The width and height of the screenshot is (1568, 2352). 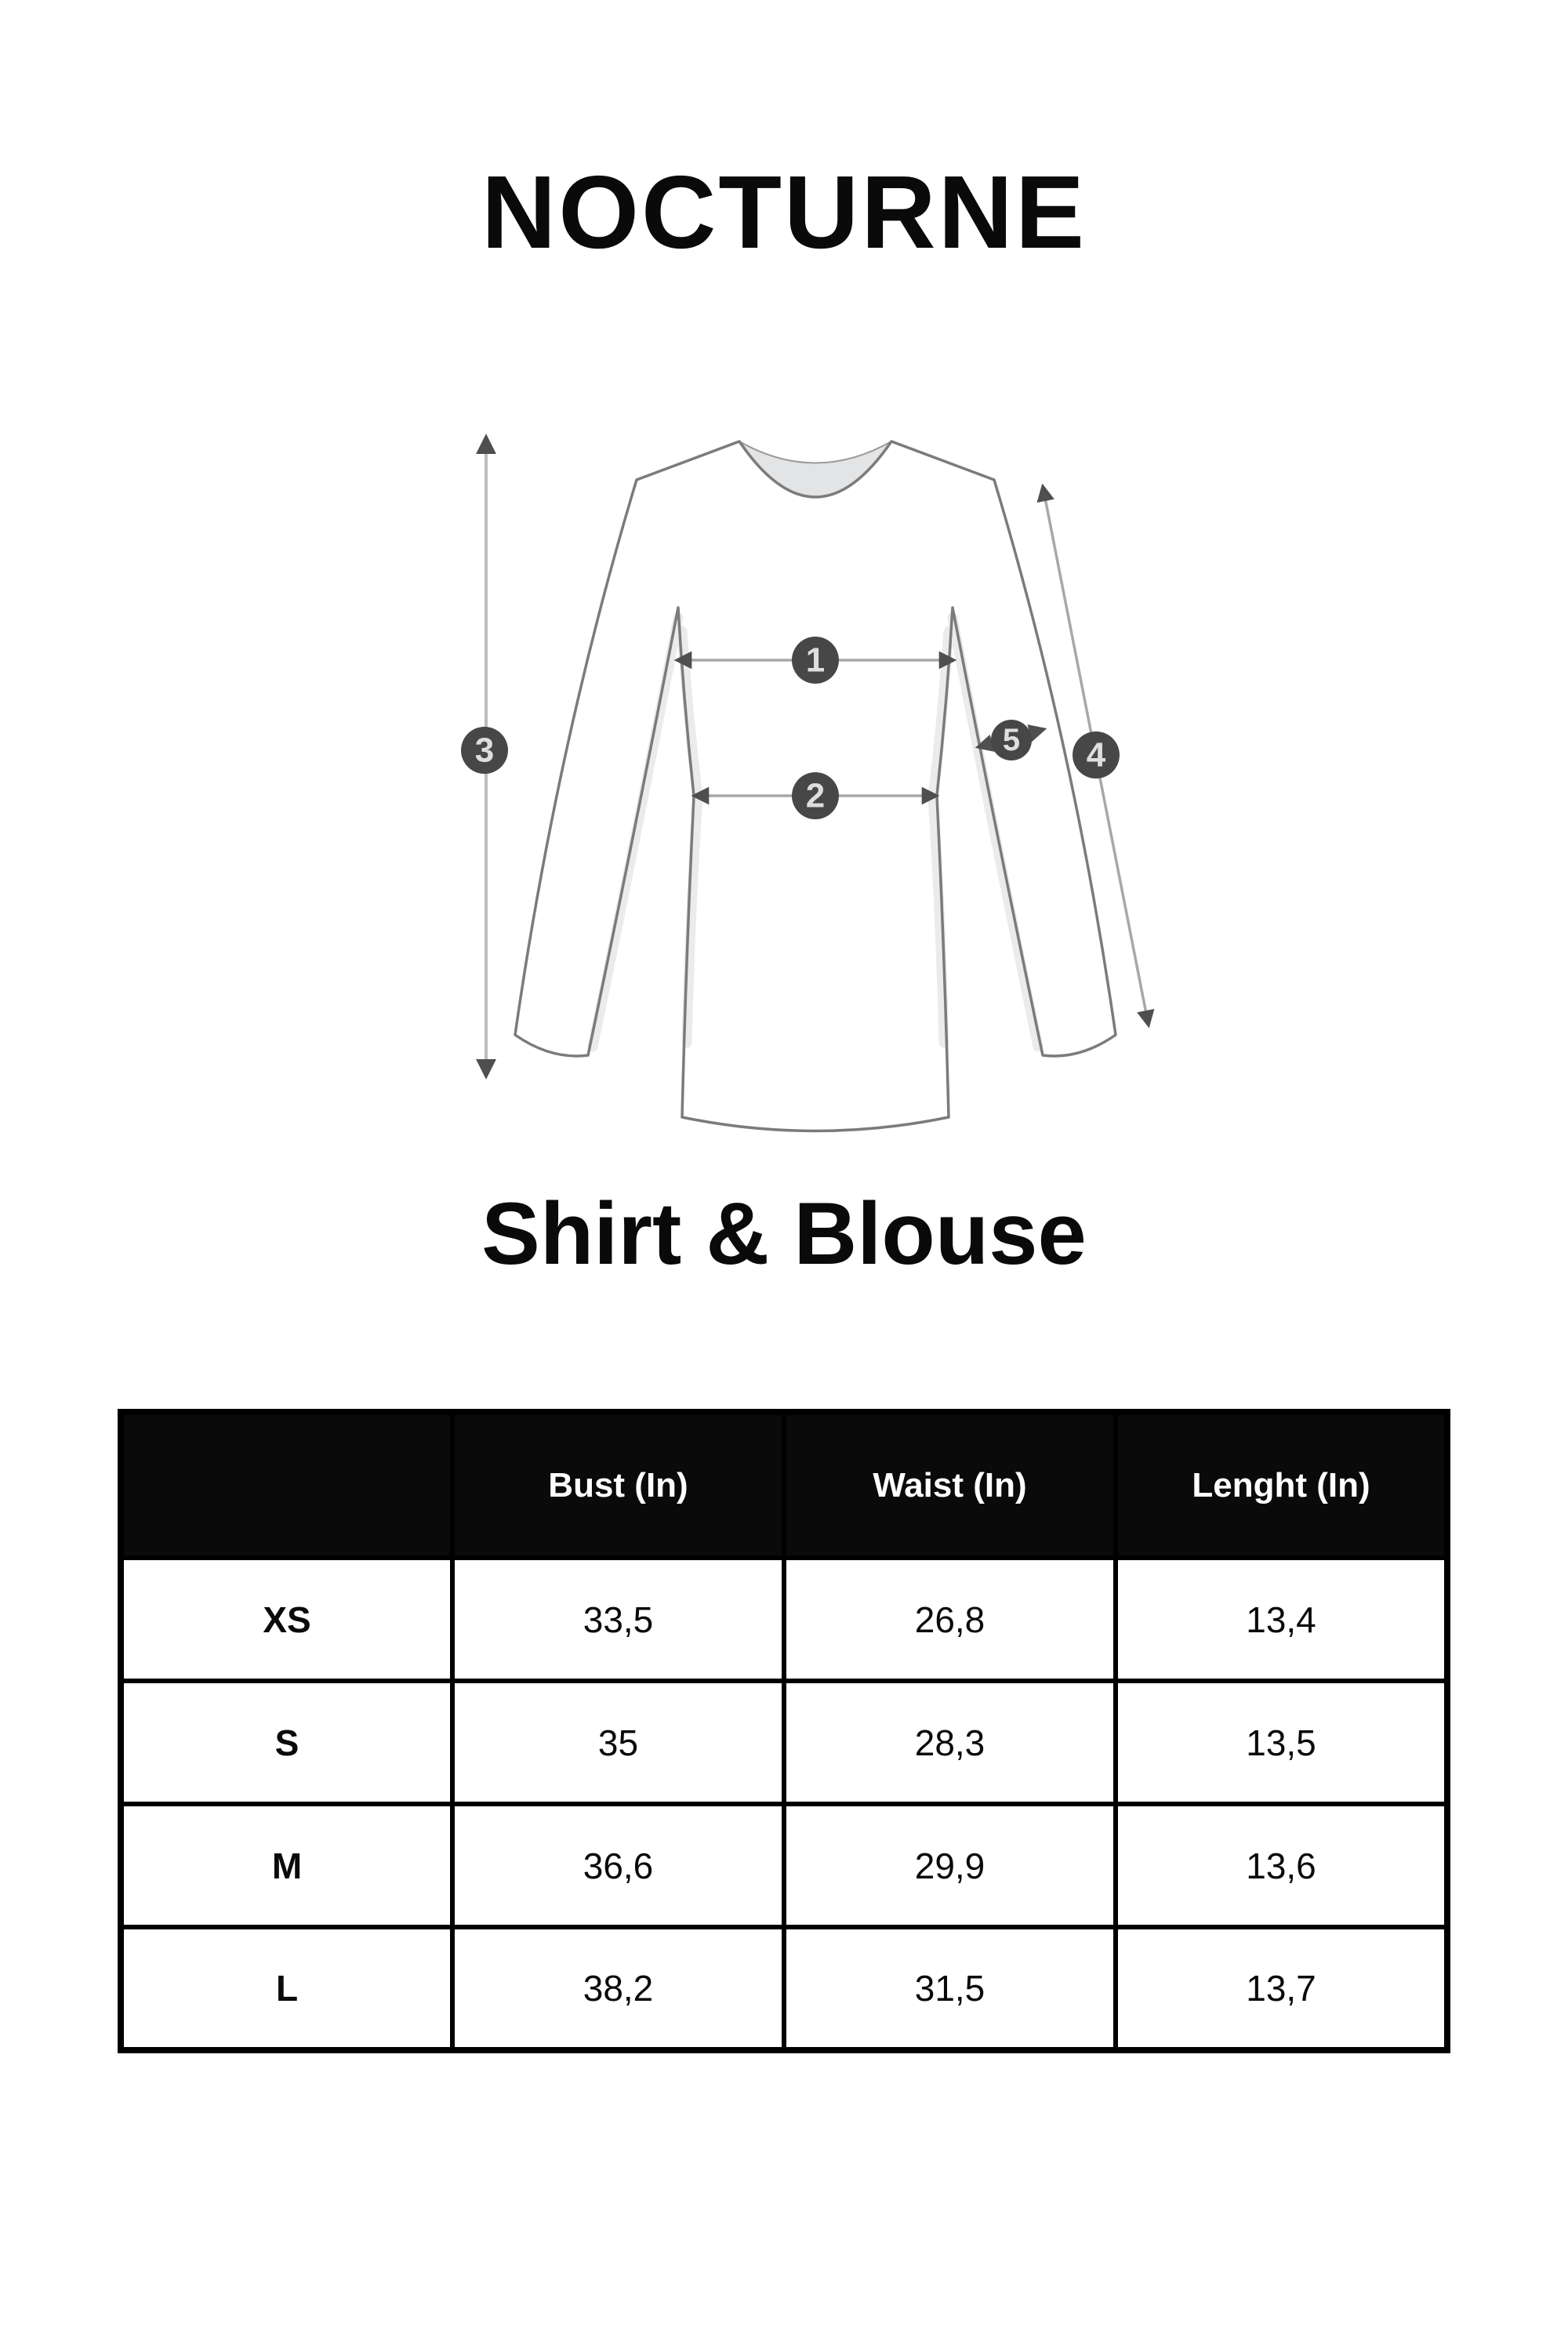 What do you see at coordinates (1281, 1866) in the screenshot?
I see `length-cell: 13,6` at bounding box center [1281, 1866].